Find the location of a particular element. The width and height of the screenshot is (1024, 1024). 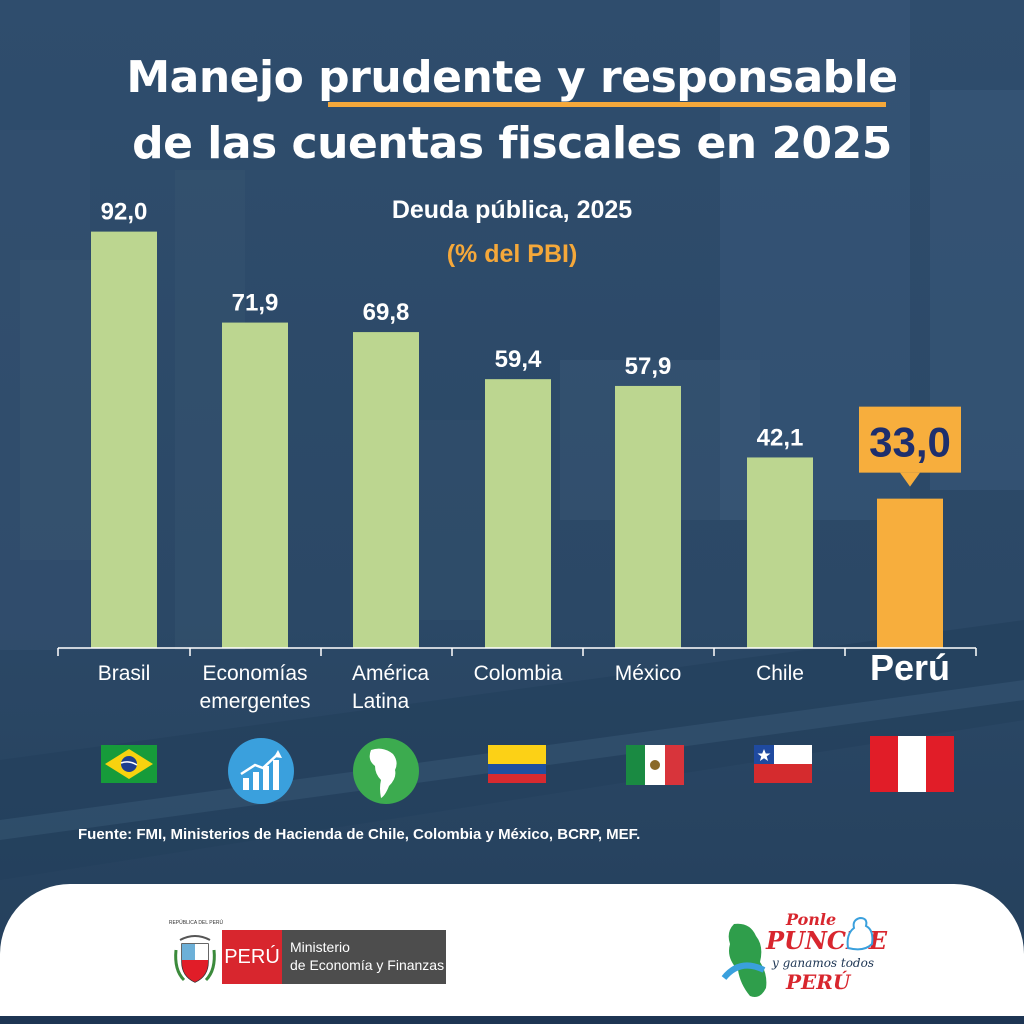

flexed-arm-icon is located at coordinates (860, 933).